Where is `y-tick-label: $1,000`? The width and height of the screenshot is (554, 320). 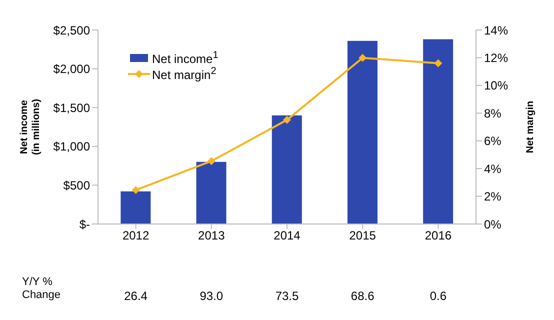
y-tick-label: $1,000 is located at coordinates (71, 147).